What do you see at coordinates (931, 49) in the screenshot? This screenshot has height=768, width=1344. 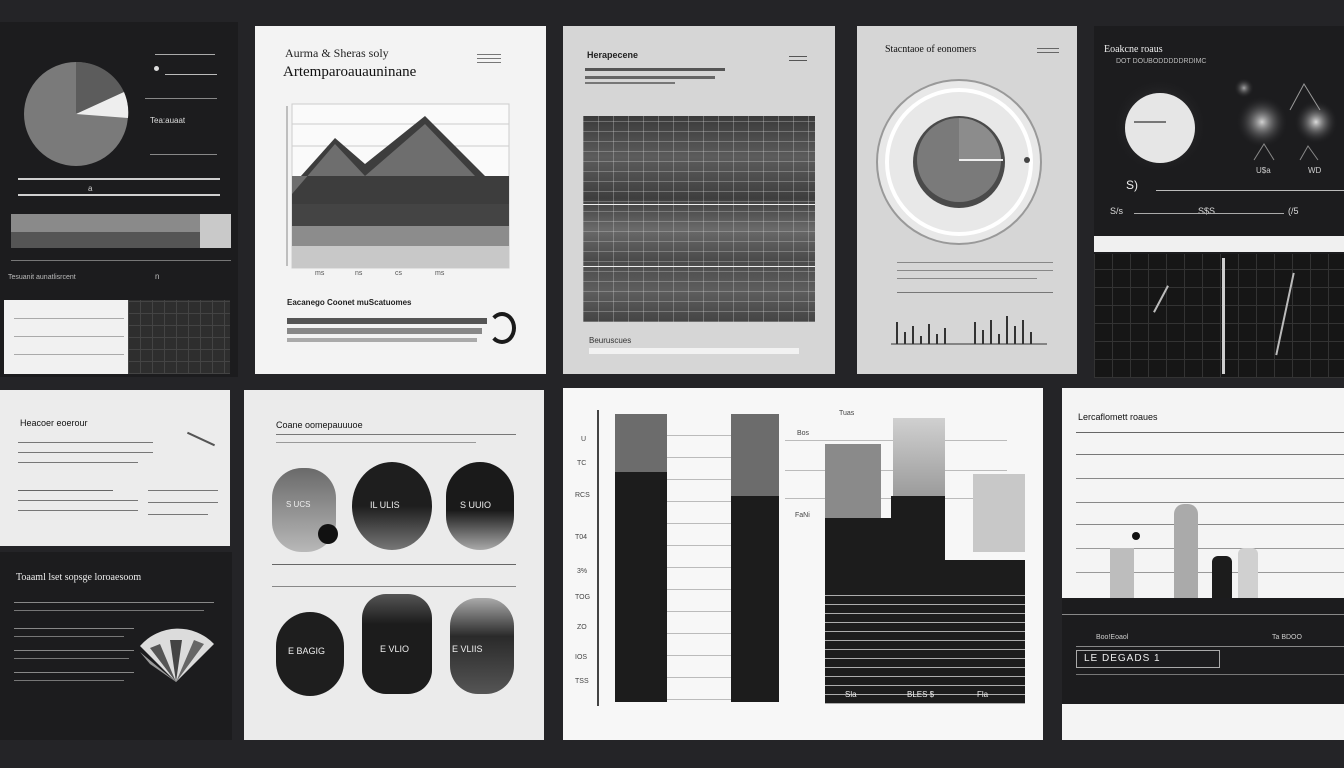 I see `panel-title: Stacntaoe of eonomers` at bounding box center [931, 49].